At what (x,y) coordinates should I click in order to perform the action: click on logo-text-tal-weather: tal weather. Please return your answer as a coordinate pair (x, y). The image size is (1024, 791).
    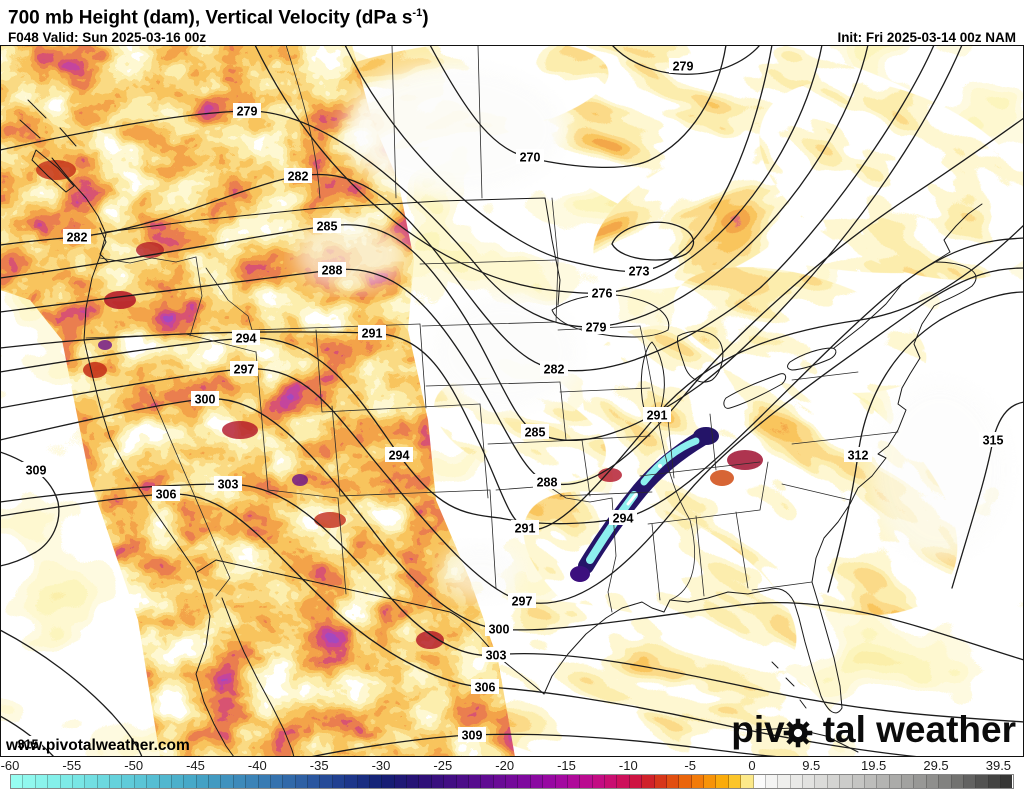
    Looking at the image, I should click on (919, 729).